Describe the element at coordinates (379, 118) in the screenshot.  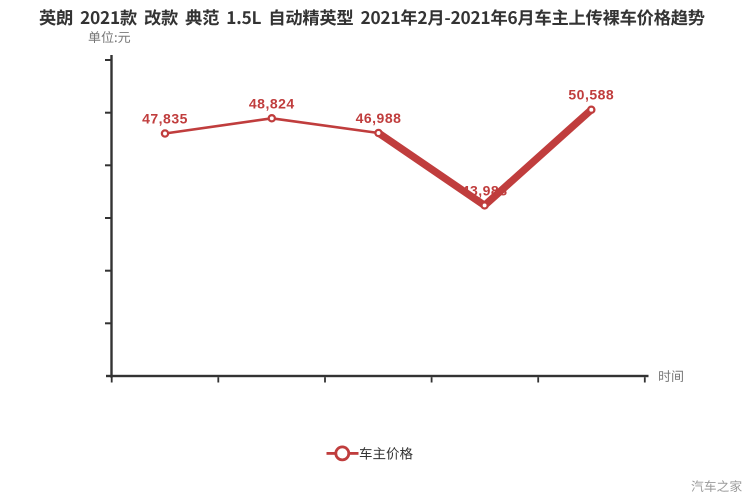
I see `svg-text: 46,988` at that location.